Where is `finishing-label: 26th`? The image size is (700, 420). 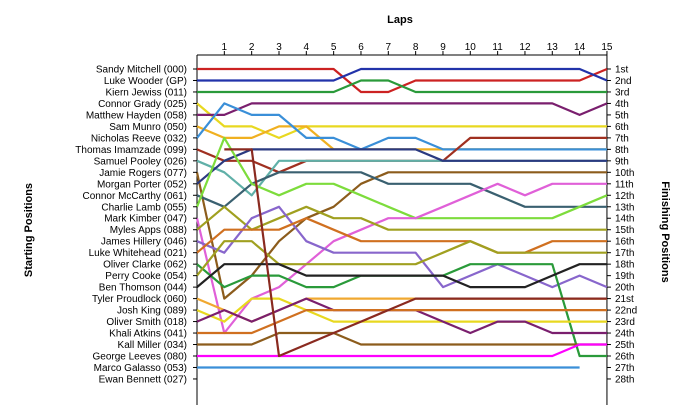 finishing-label: 26th is located at coordinates (624, 357).